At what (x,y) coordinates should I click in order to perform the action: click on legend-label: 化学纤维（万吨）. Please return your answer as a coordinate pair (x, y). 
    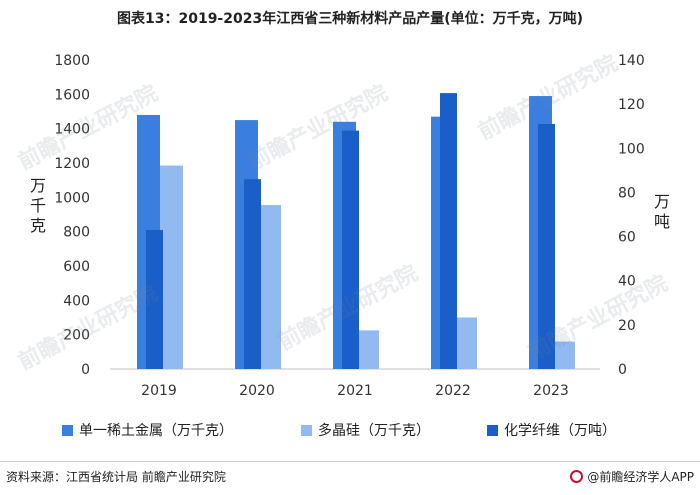
    Looking at the image, I should click on (560, 431).